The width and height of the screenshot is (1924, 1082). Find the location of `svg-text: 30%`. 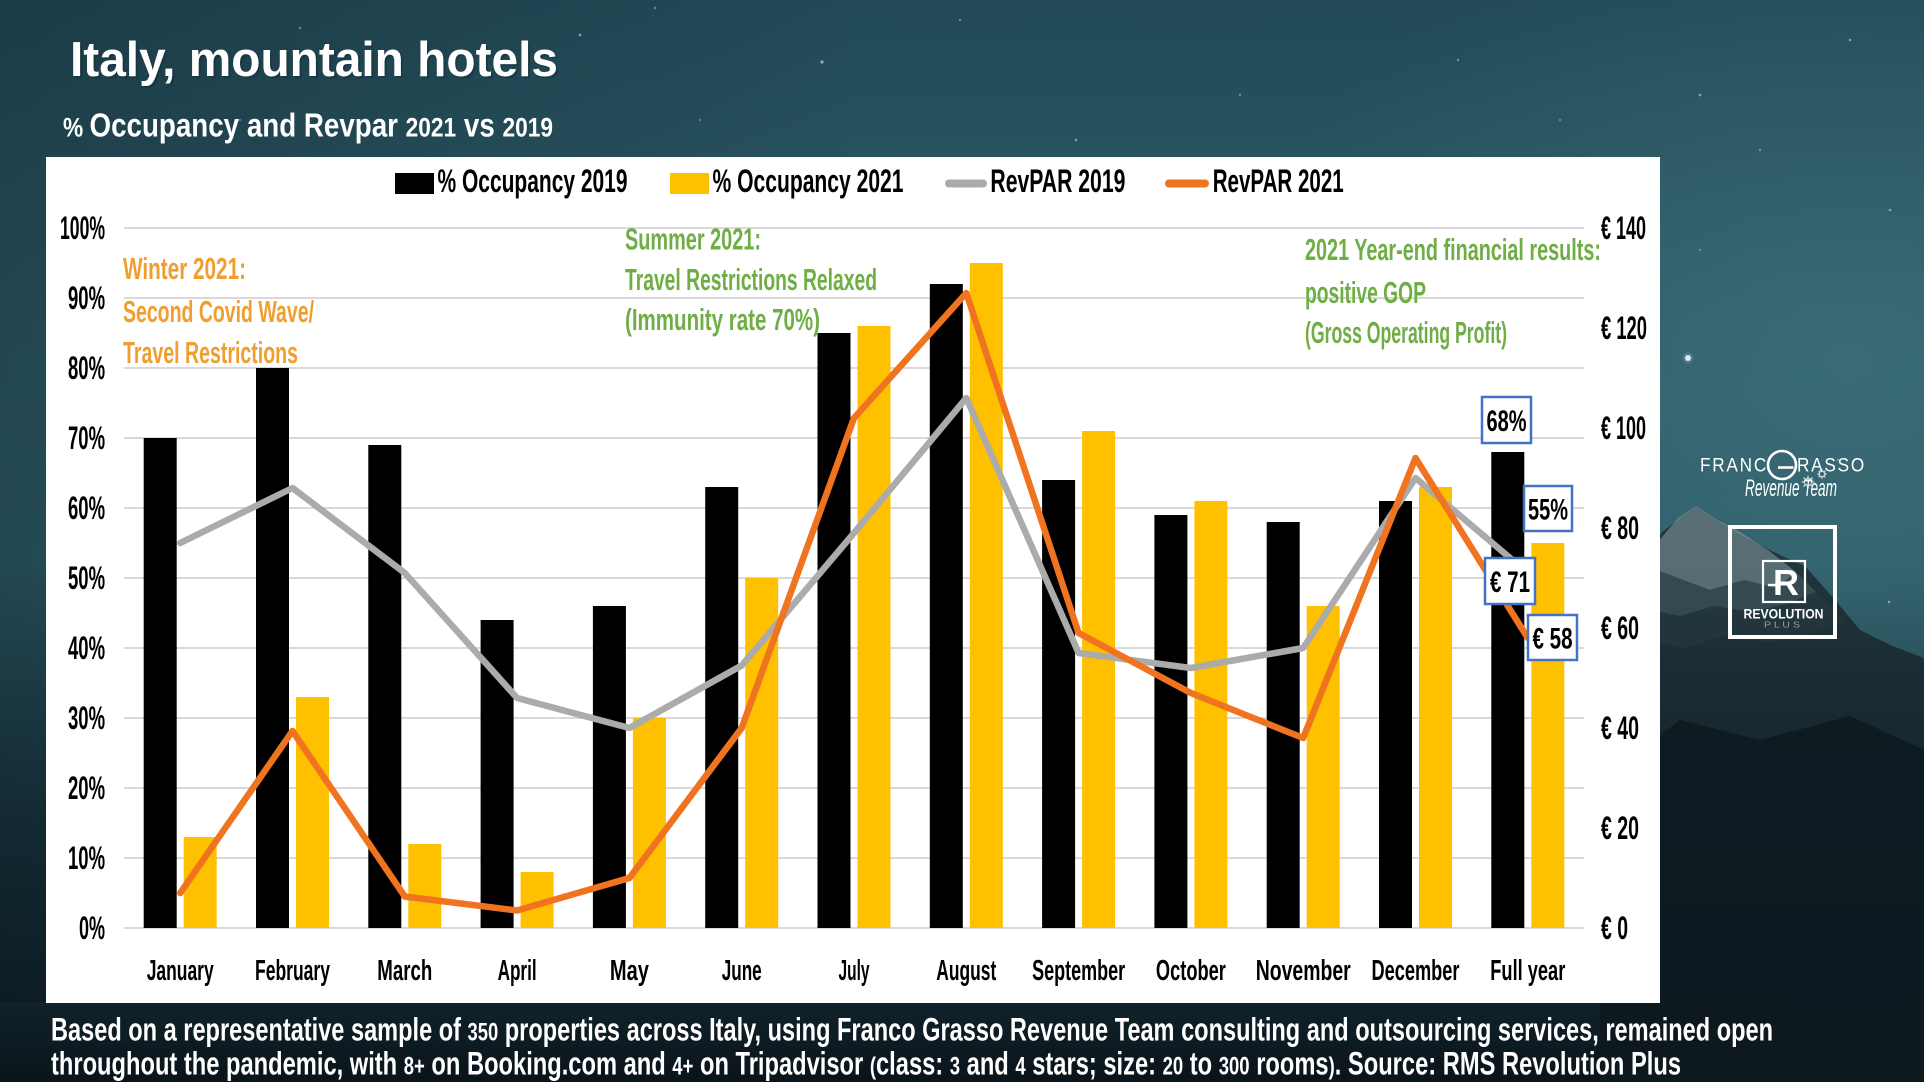

svg-text: 30% is located at coordinates (86, 718).